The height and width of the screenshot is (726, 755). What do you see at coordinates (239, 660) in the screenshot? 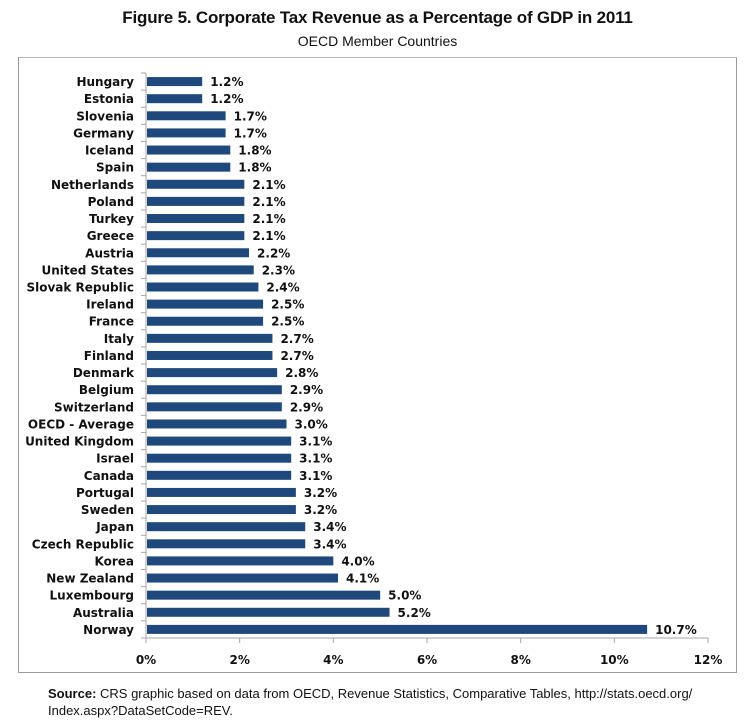
I see `x-tick-label: 2%` at bounding box center [239, 660].